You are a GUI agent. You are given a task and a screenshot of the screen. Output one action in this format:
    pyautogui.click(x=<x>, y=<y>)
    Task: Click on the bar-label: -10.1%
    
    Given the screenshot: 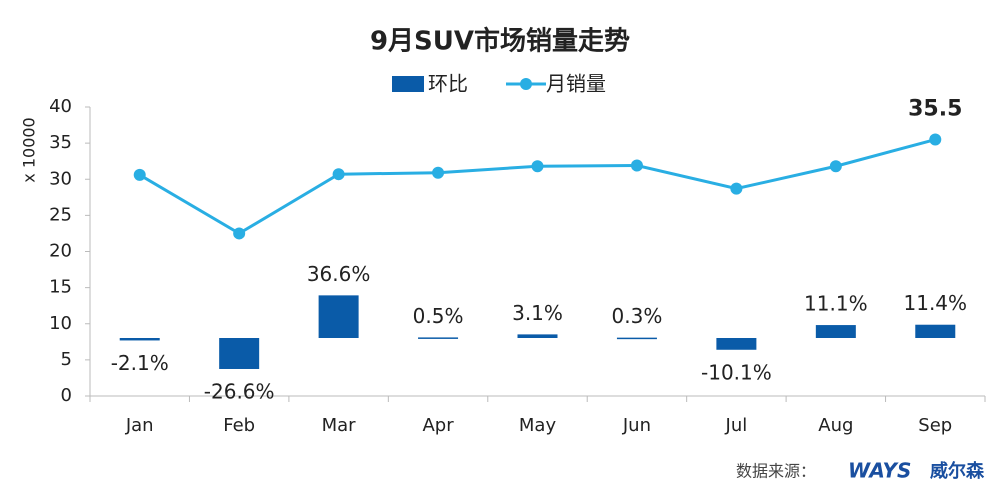 What is the action you would take?
    pyautogui.click(x=736, y=372)
    